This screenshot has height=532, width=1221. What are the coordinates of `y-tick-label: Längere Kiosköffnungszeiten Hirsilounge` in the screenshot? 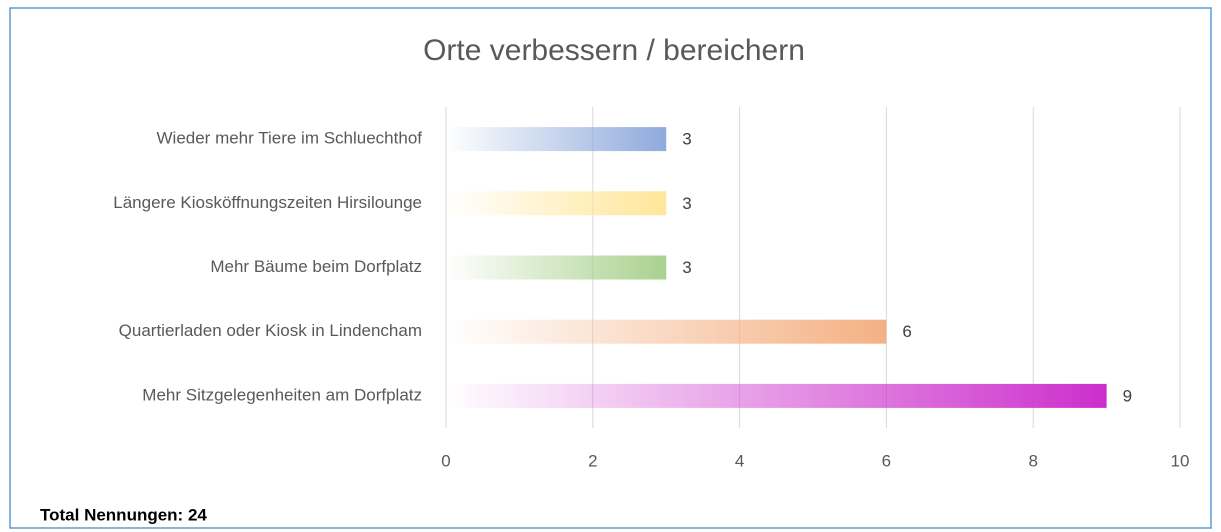 It's located at (267, 202).